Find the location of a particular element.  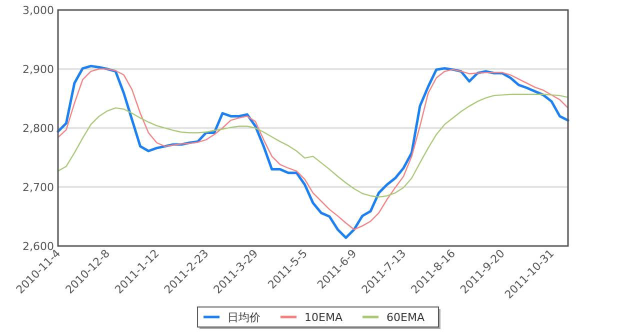

y-tick-label: 2,600 is located at coordinates (38, 246).